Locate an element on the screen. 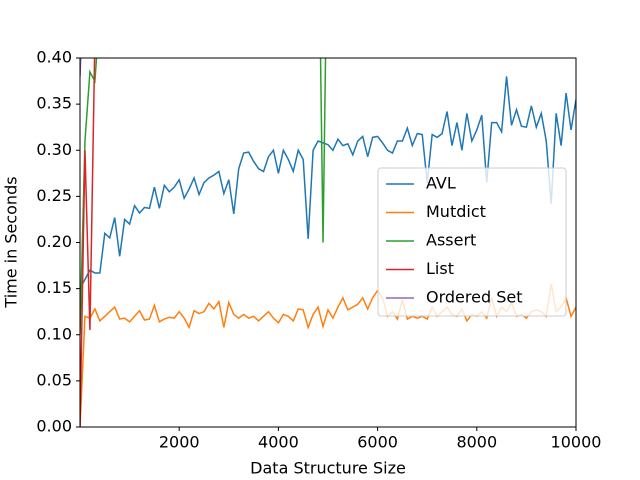  y-tick-label: 0.20 is located at coordinates (54, 241).